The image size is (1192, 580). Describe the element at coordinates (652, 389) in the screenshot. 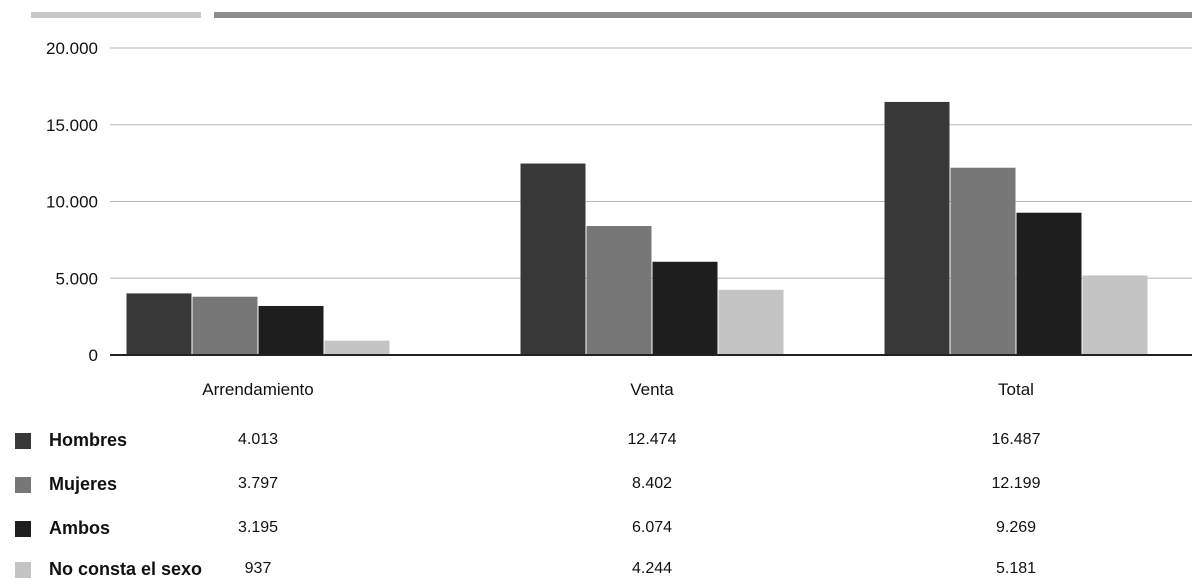

I see `x-tick-label: Venta` at that location.